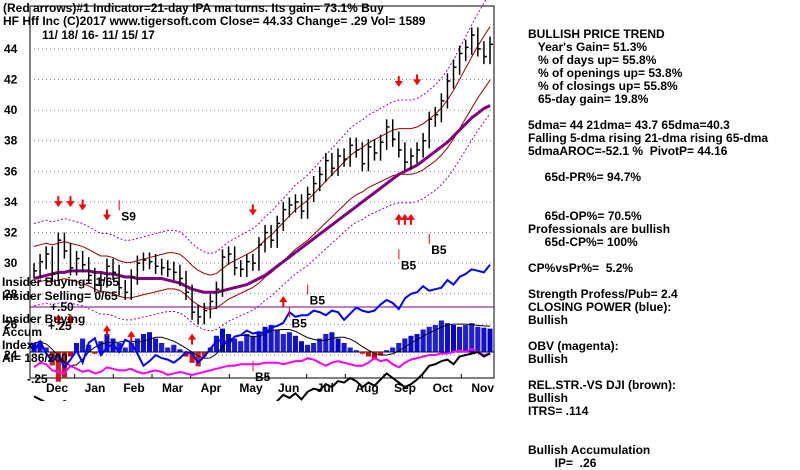 The height and width of the screenshot is (470, 800). What do you see at coordinates (60, 296) in the screenshot?
I see `insider-selling-label: Insider Selling= 0/65` at bounding box center [60, 296].